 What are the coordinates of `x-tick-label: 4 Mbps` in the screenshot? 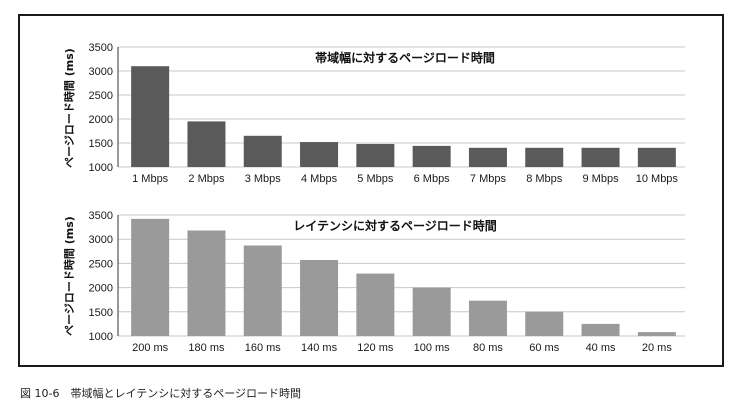 It's located at (319, 179).